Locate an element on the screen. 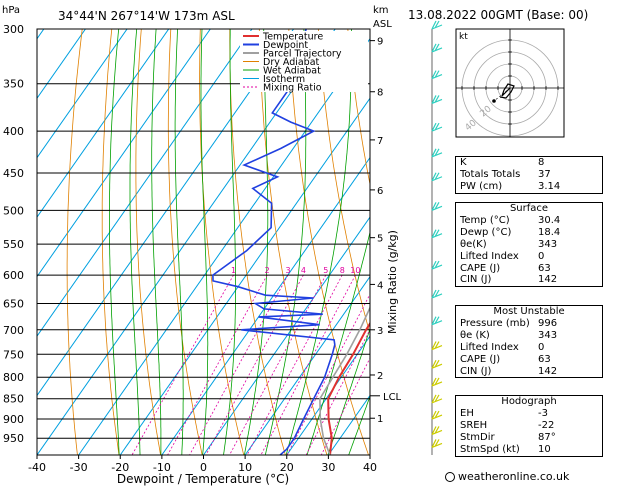  mixing-ratio-label: 8 is located at coordinates (342, 270).